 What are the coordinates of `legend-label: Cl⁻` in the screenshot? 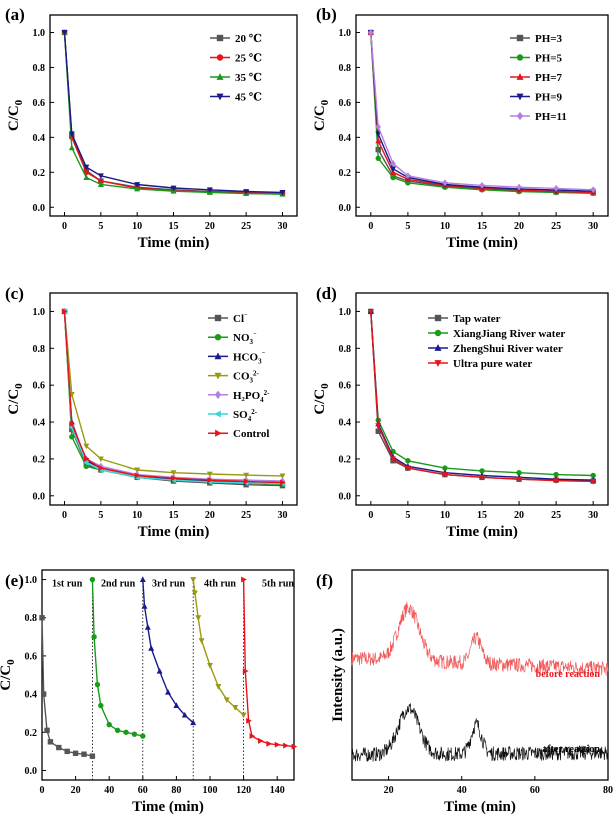 It's located at (240, 318).